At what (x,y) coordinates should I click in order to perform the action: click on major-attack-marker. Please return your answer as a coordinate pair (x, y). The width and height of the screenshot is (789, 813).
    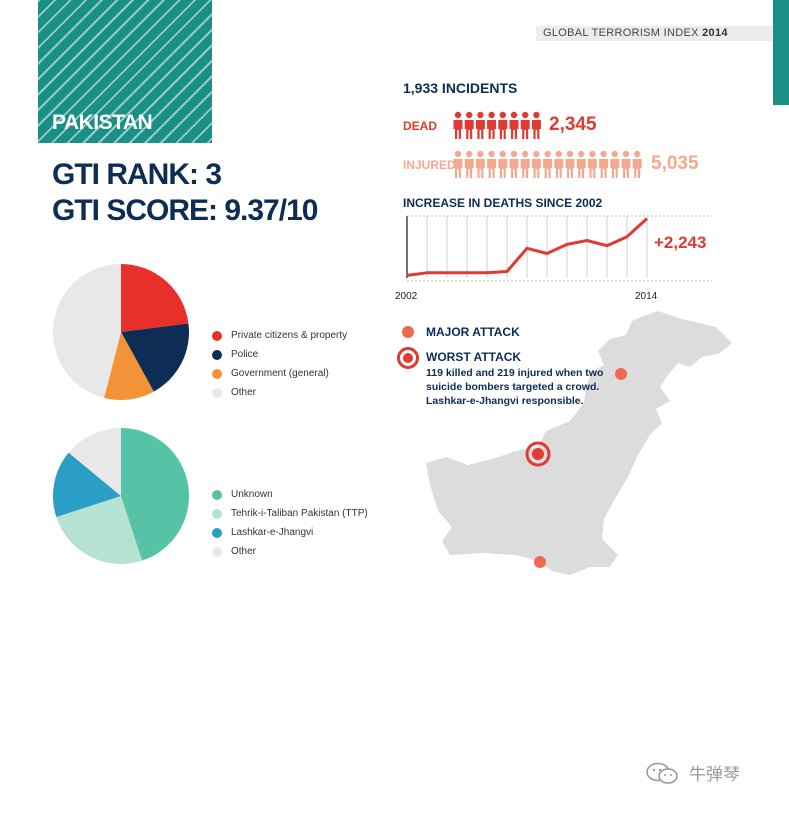
    Looking at the image, I should click on (621, 374).